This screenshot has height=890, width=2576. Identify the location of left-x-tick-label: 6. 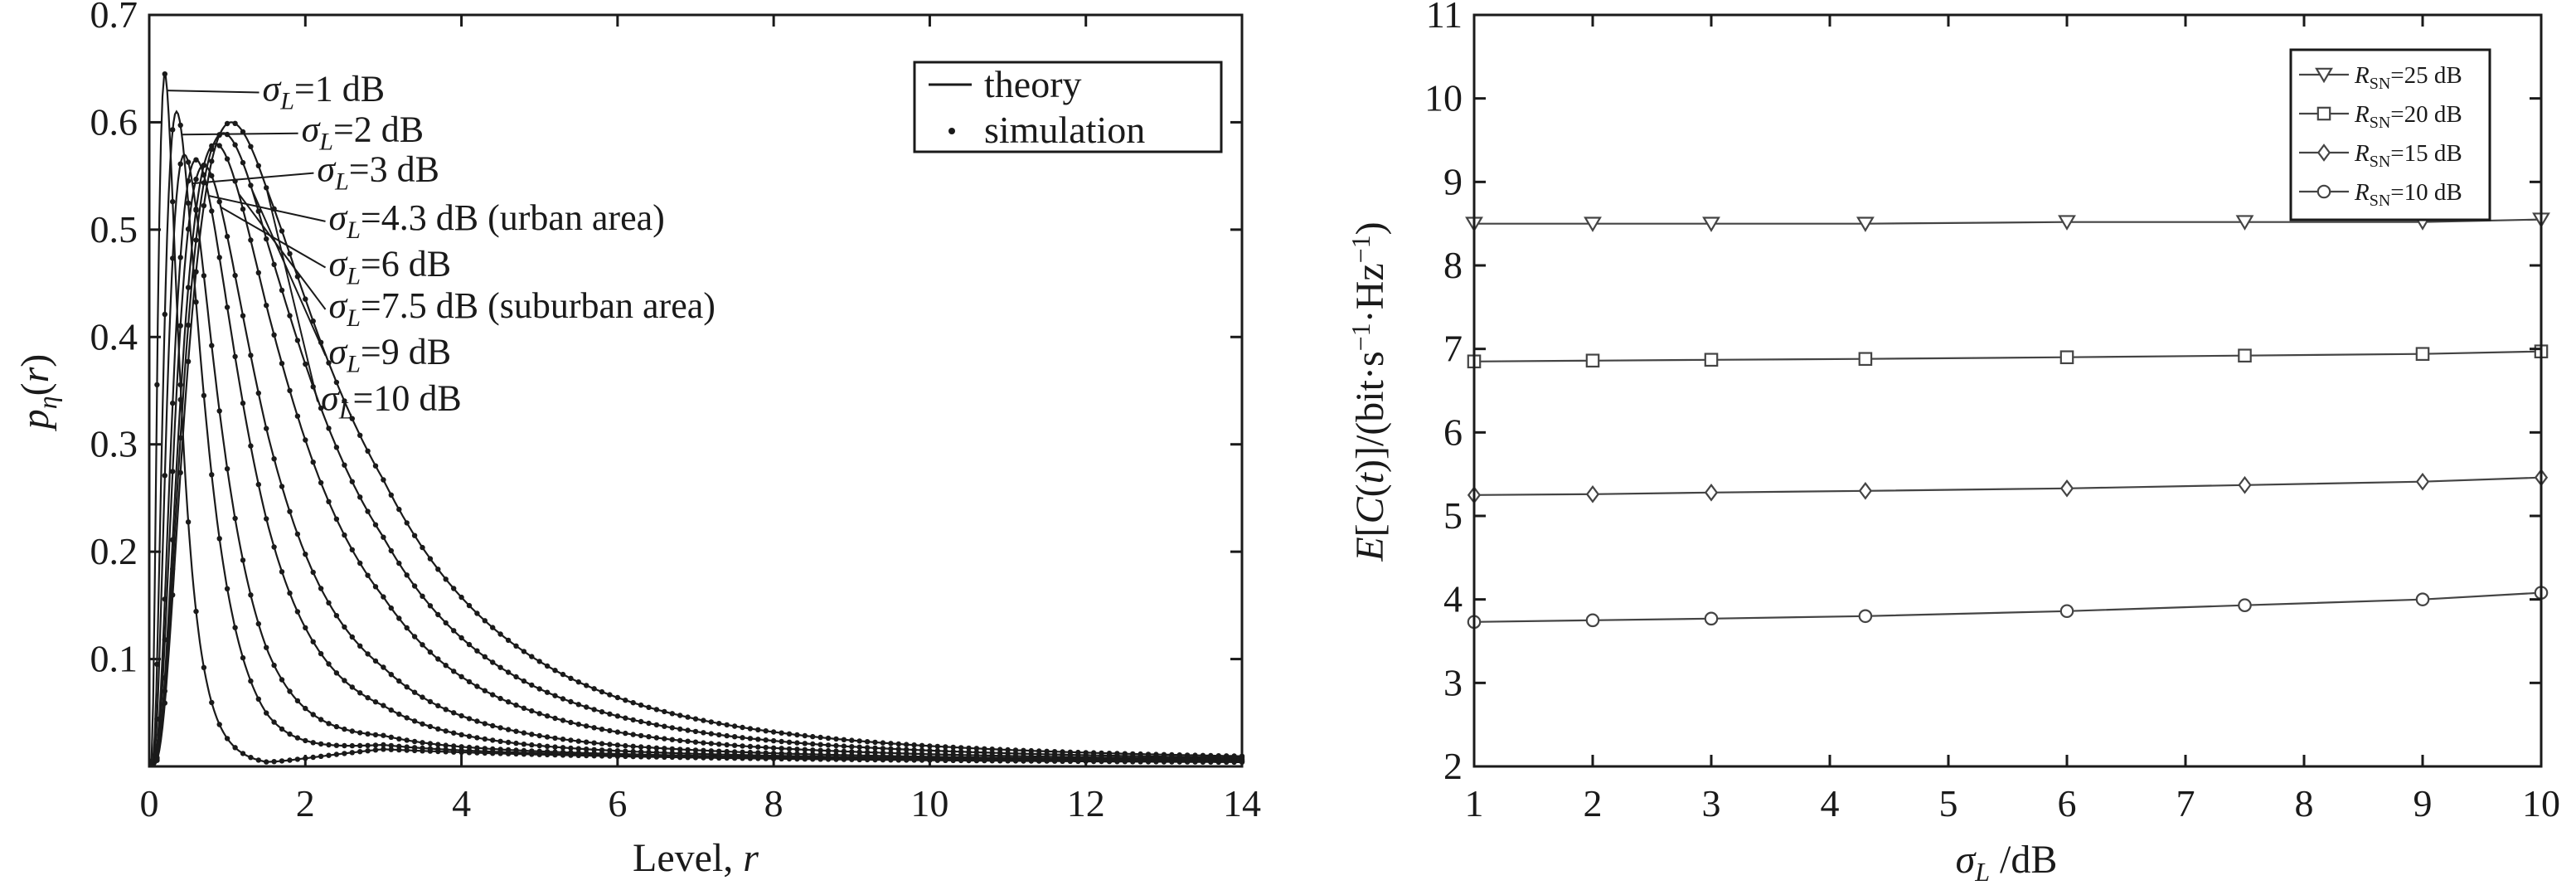
(617, 803).